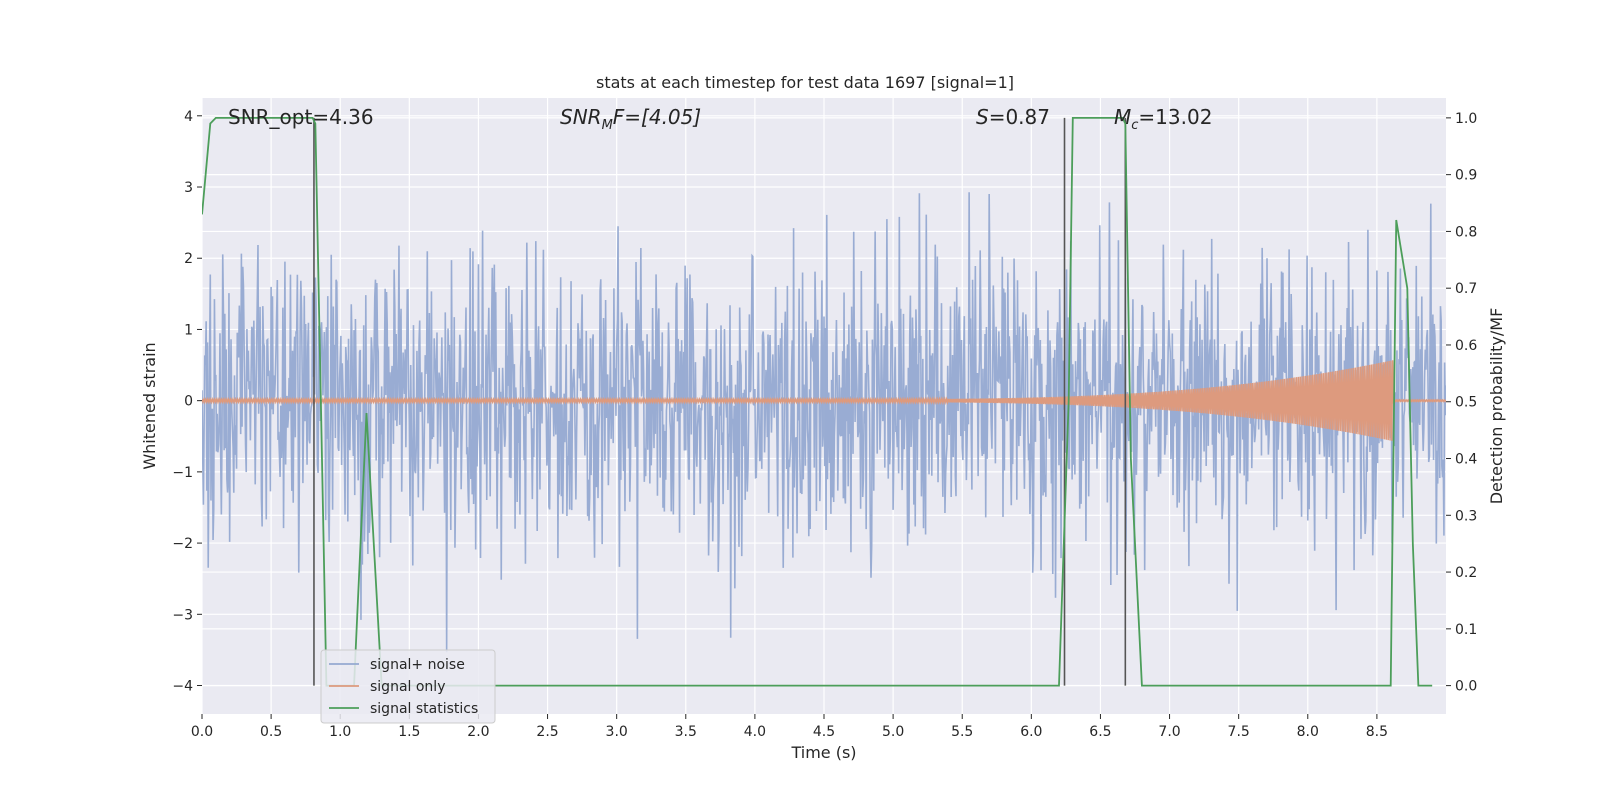 The height and width of the screenshot is (800, 1600). What do you see at coordinates (1466, 289) in the screenshot?
I see `y-right-tick-label: 0.7` at bounding box center [1466, 289].